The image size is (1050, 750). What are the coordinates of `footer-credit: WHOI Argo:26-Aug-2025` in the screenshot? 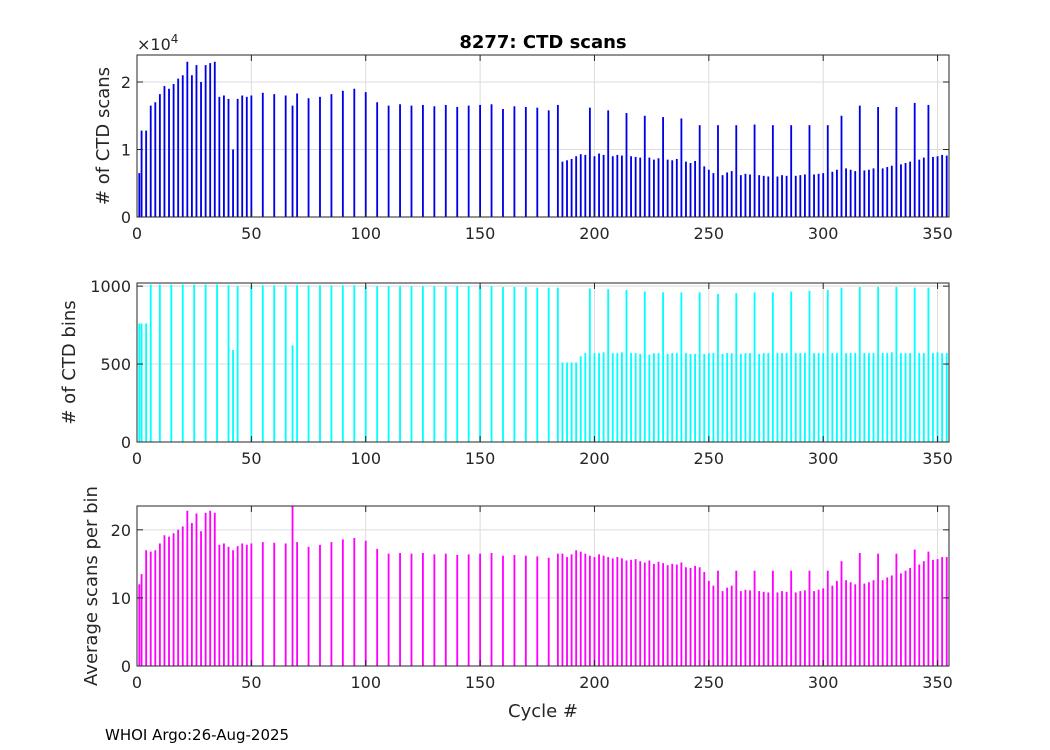 It's located at (197, 735).